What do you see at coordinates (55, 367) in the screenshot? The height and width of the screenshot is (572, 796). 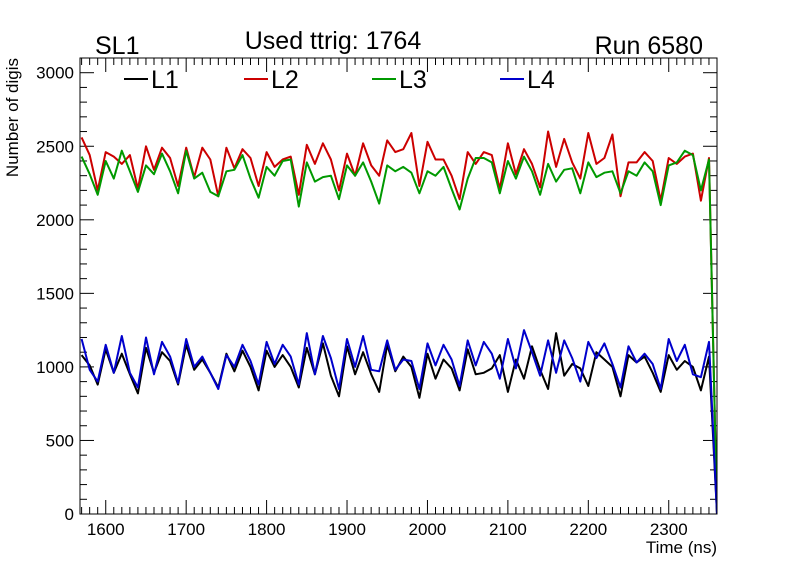 I see `y-tick-label: 1000` at bounding box center [55, 367].